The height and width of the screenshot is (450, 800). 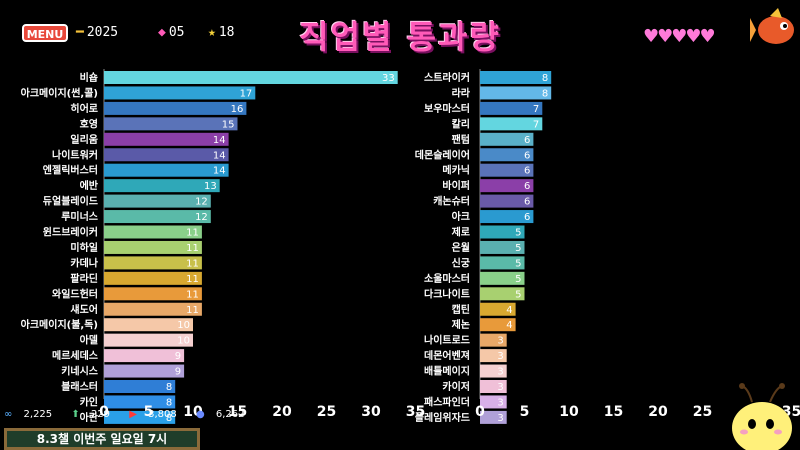 I want to click on chart-2-category-label: 캡틴, so click(x=461, y=309).